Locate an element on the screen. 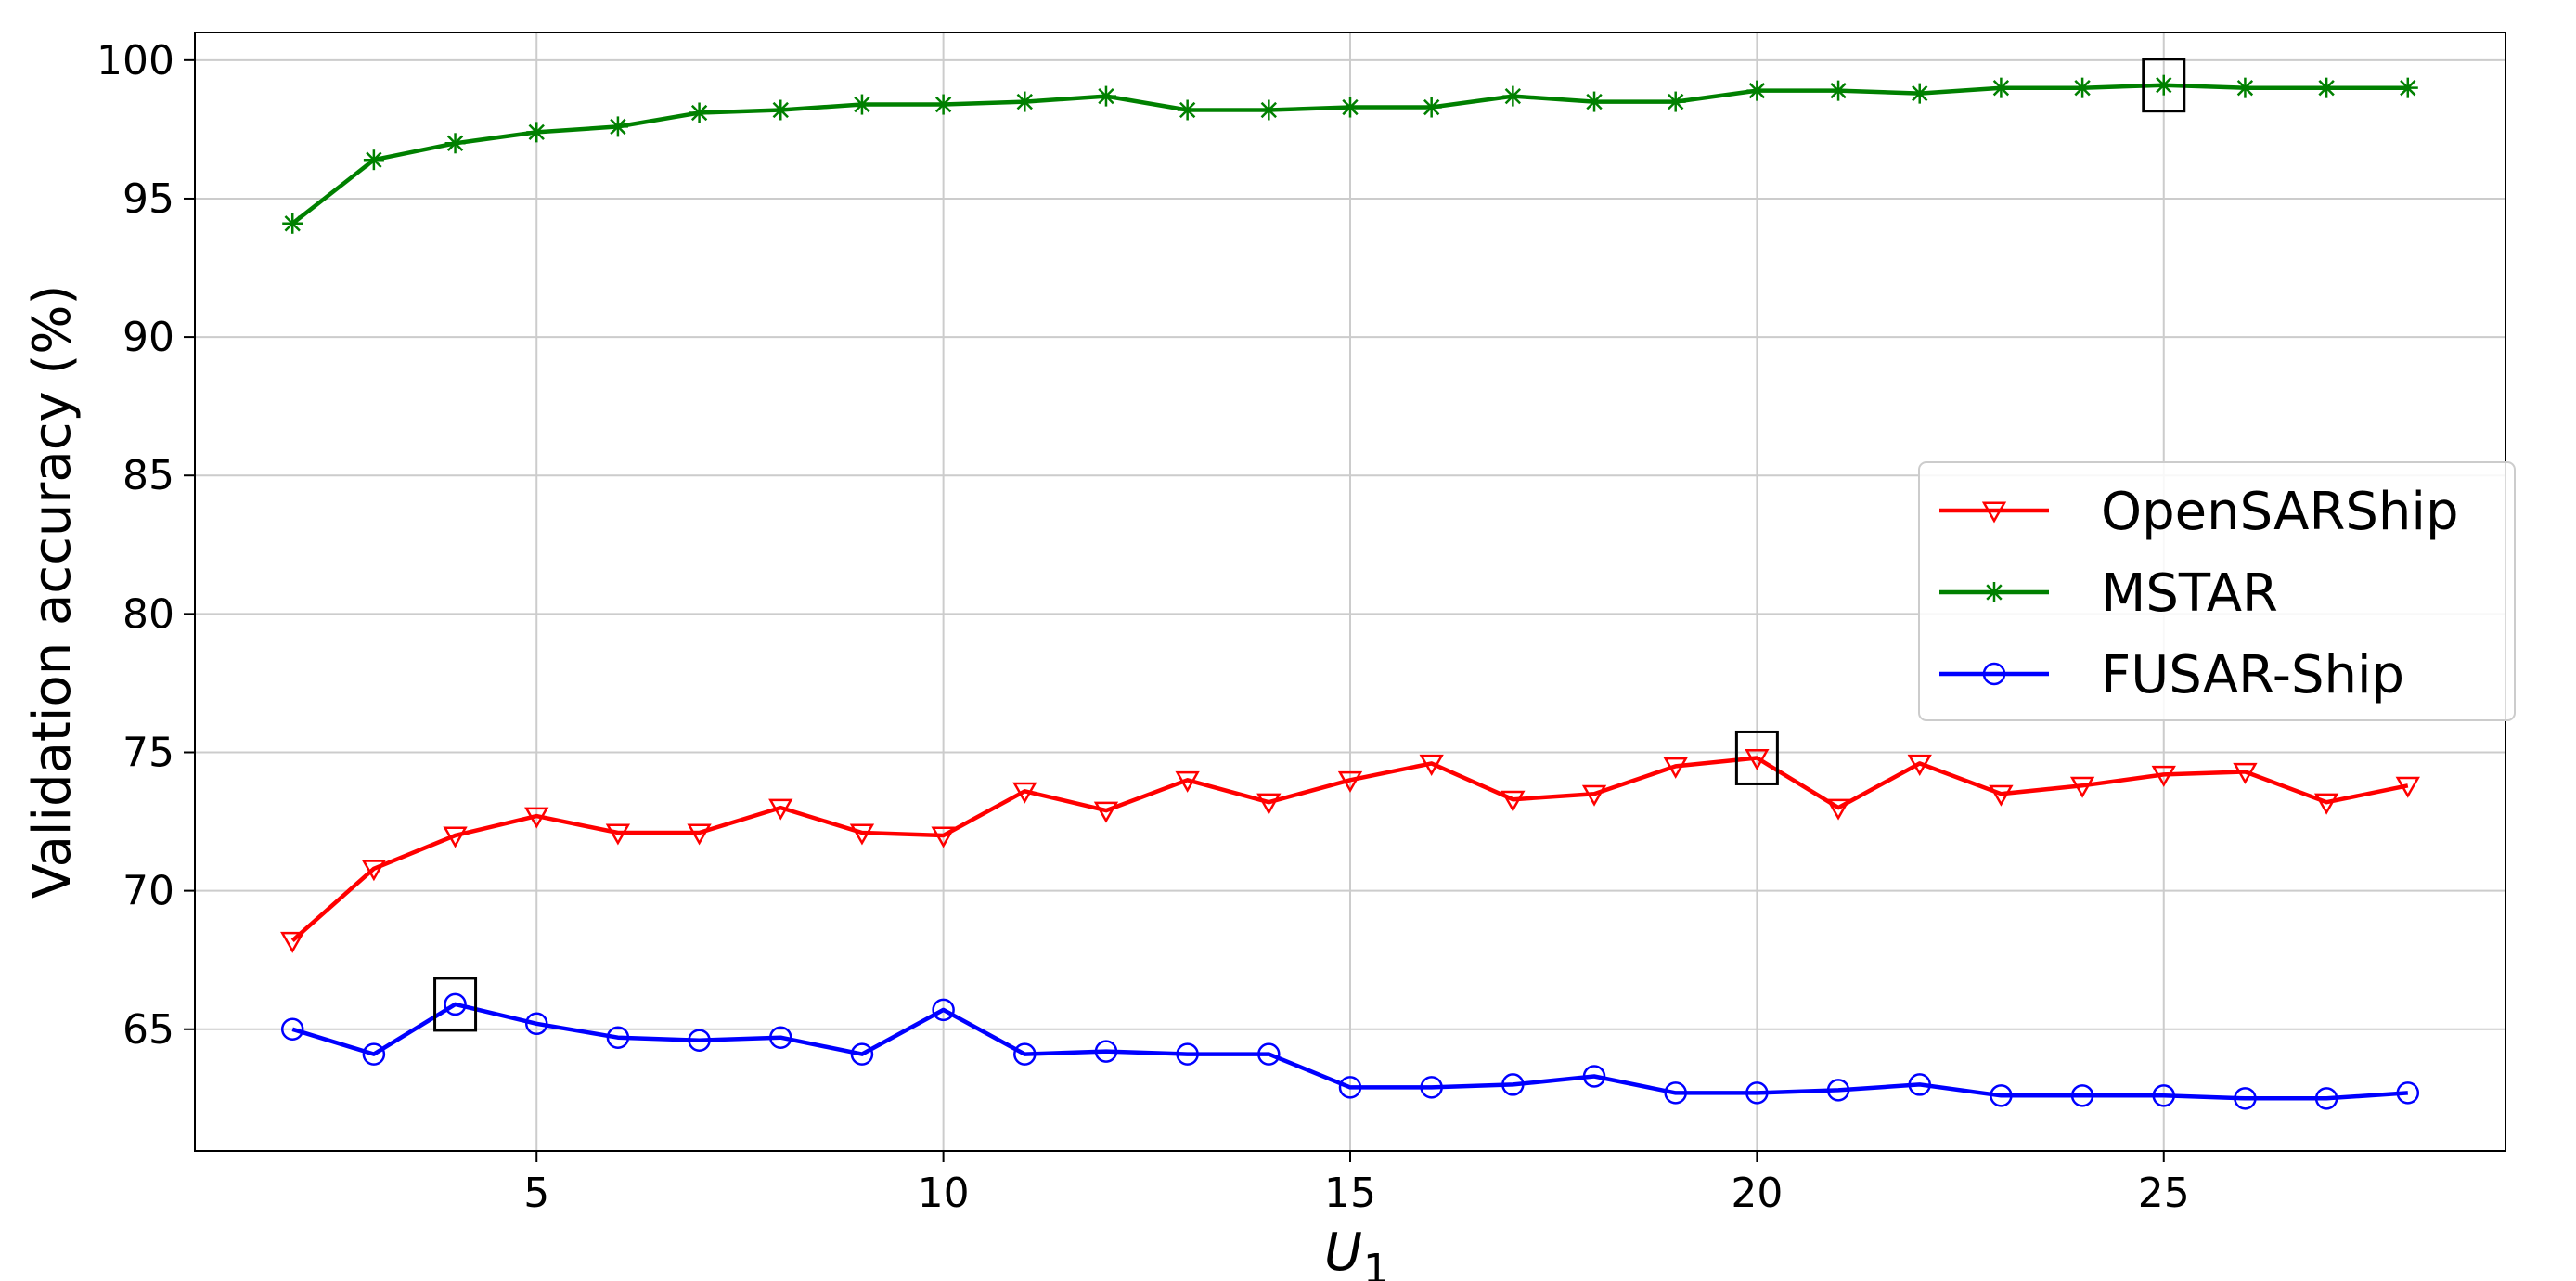 The width and height of the screenshot is (2576, 1281). legend-entry: FUSAR-Ship is located at coordinates (2171, 675).